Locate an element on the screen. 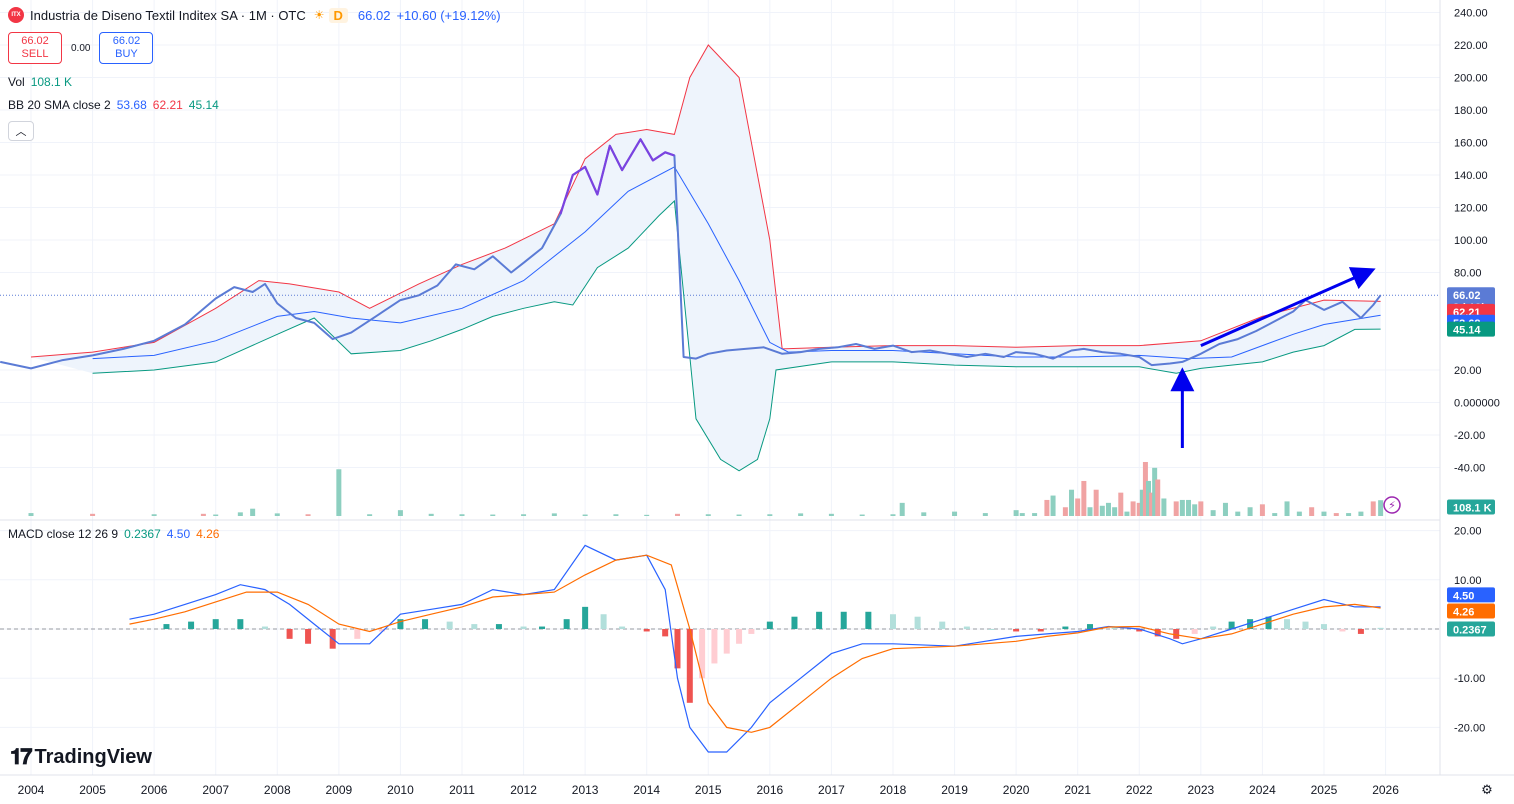 The image size is (1514, 804). time-axis-tick: 2004 is located at coordinates (31, 790).